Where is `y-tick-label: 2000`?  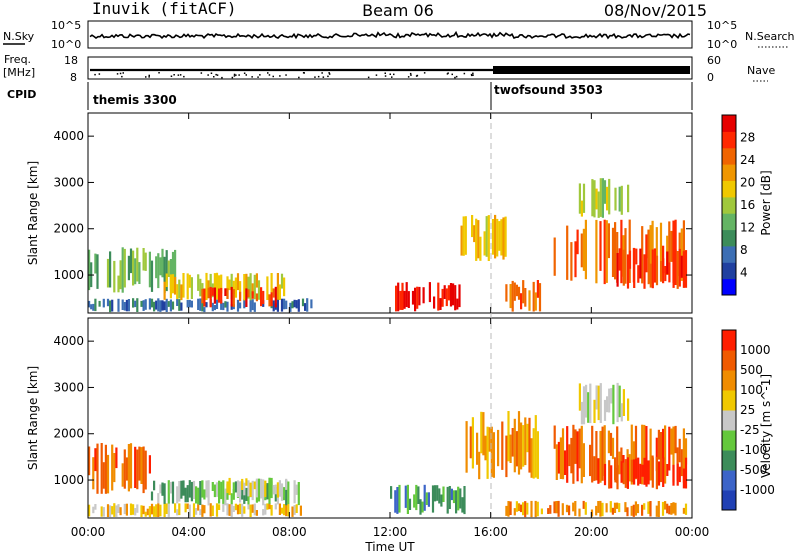
y-tick-label: 2000 is located at coordinates (68, 229).